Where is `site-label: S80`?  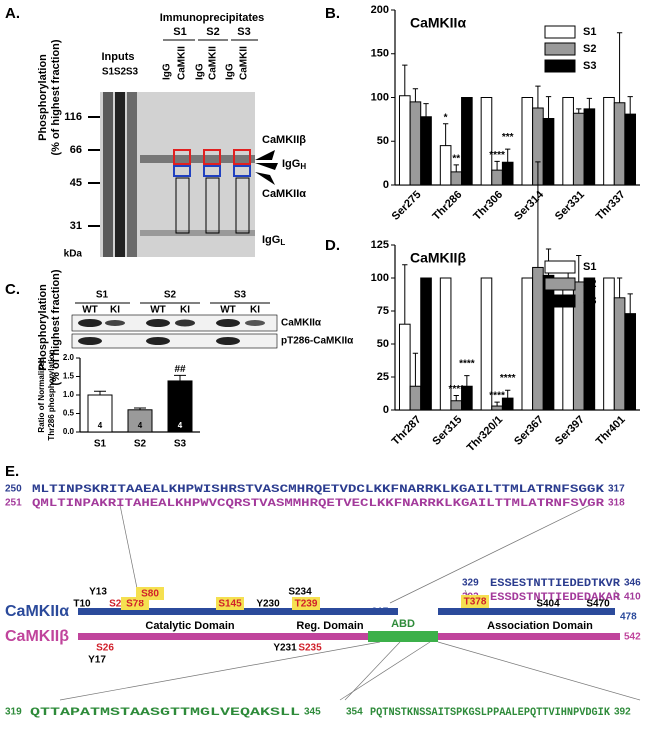 site-label: S80 is located at coordinates (150, 594).